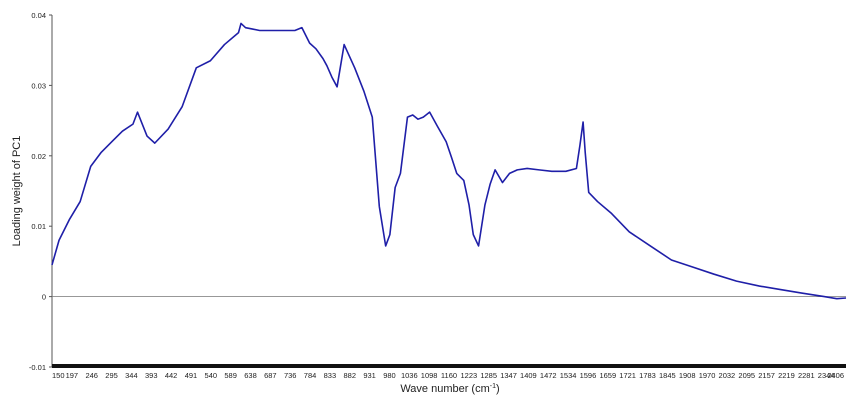 Image resolution: width=848 pixels, height=399 pixels. What do you see at coordinates (72, 375) in the screenshot?
I see `x-tick-label: 197` at bounding box center [72, 375].